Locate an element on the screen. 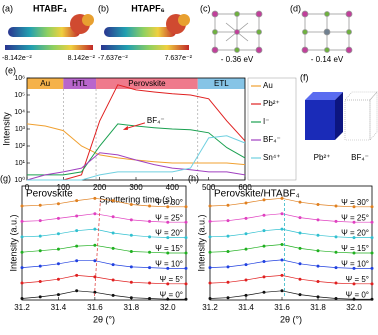 Image resolution: width=378 pixels, height=335 pixels. x-tick-label: 400 is located at coordinates (173, 187).